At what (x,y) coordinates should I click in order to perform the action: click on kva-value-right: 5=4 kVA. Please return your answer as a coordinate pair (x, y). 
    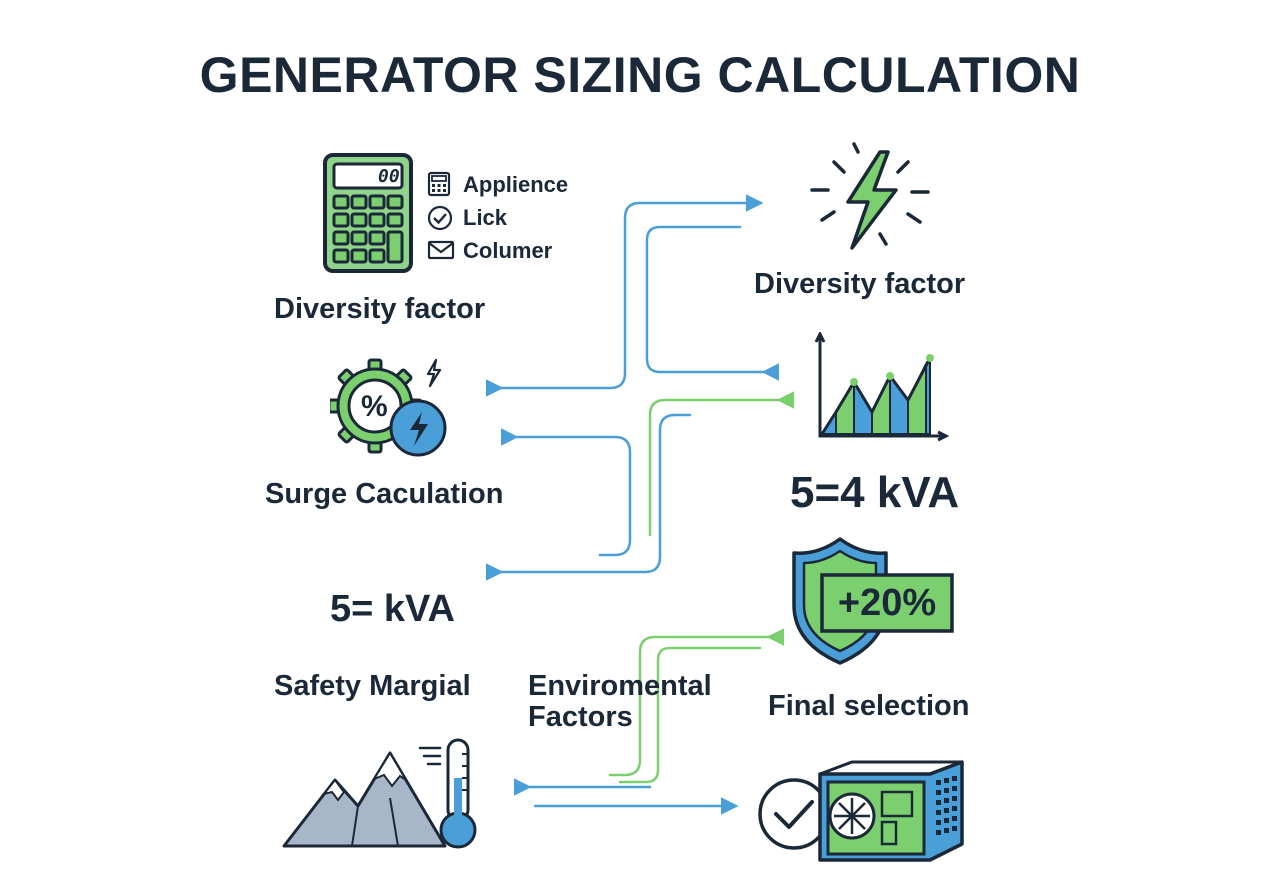
    Looking at the image, I should click on (875, 492).